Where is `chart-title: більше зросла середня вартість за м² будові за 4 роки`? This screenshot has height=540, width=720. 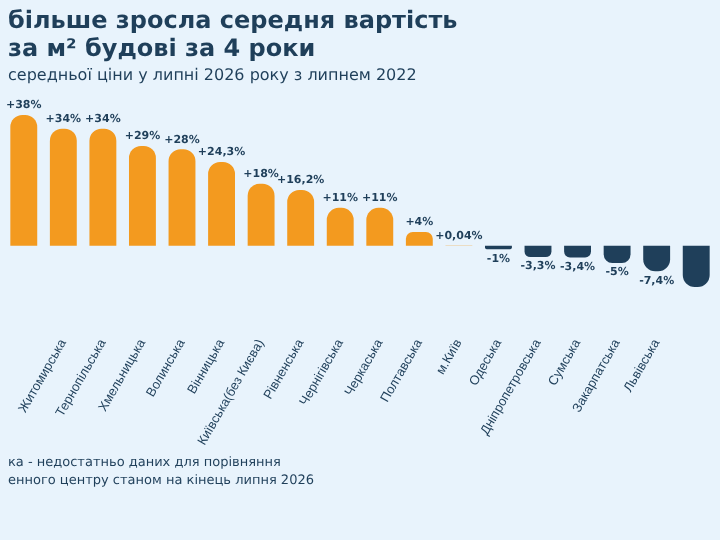 chart-title: більше зросла середня вартість за м² будові за 4 роки is located at coordinates (234, 34).